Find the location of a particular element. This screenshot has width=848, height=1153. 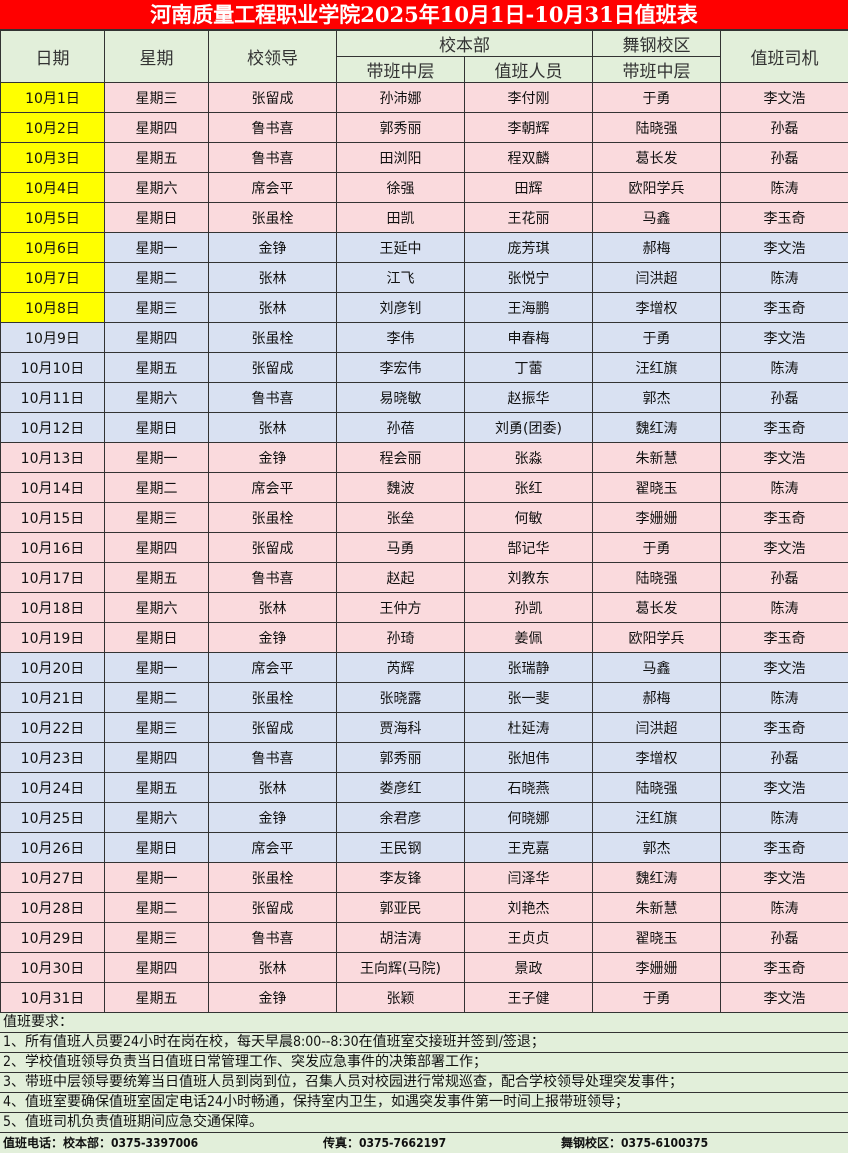

cell-date: 10月19日 is located at coordinates (53, 638).